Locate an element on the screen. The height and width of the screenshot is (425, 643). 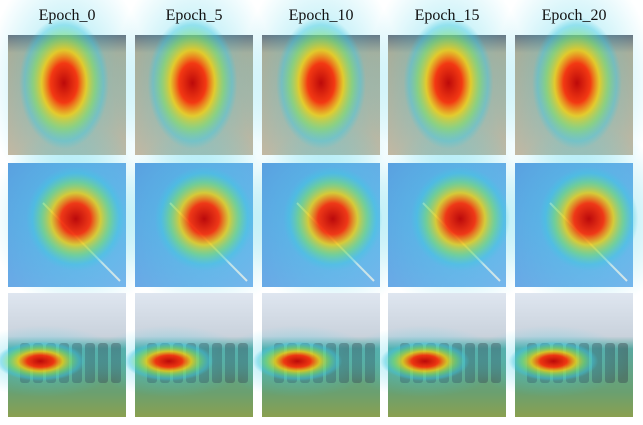
column-label: Epoch_20 is located at coordinates (574, 15).